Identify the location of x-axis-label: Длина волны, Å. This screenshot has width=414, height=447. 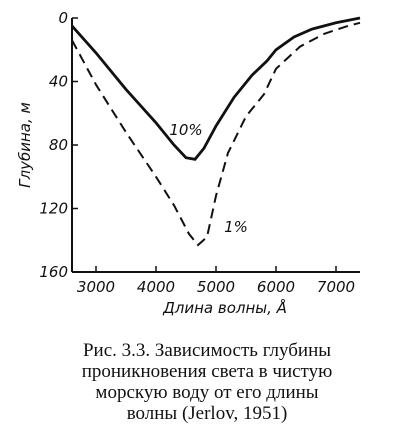
(224, 307).